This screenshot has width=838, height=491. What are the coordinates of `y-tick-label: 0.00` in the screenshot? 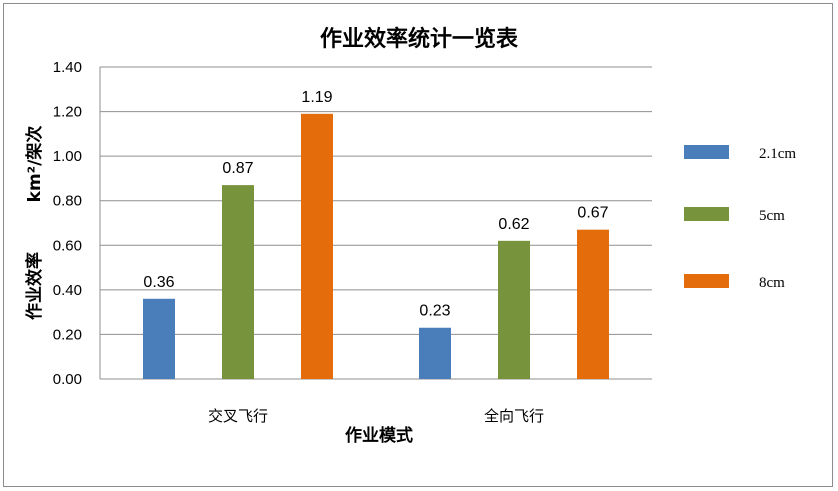 It's located at (67, 379).